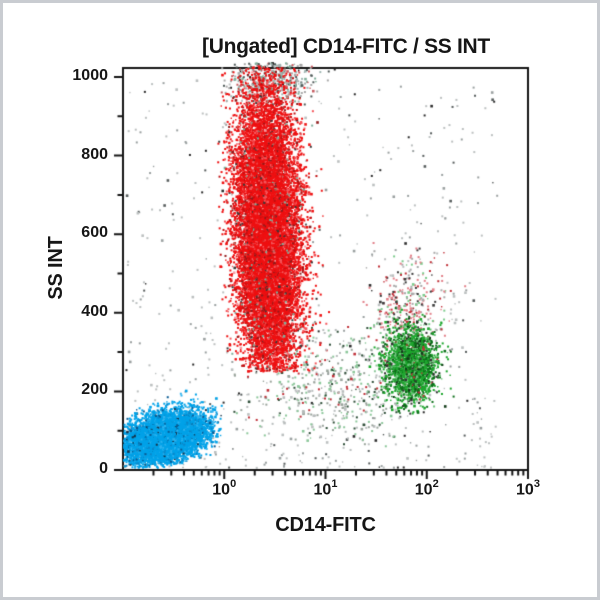 Image resolution: width=600 pixels, height=600 pixels. I want to click on x-tick-label: 10², so click(426, 488).